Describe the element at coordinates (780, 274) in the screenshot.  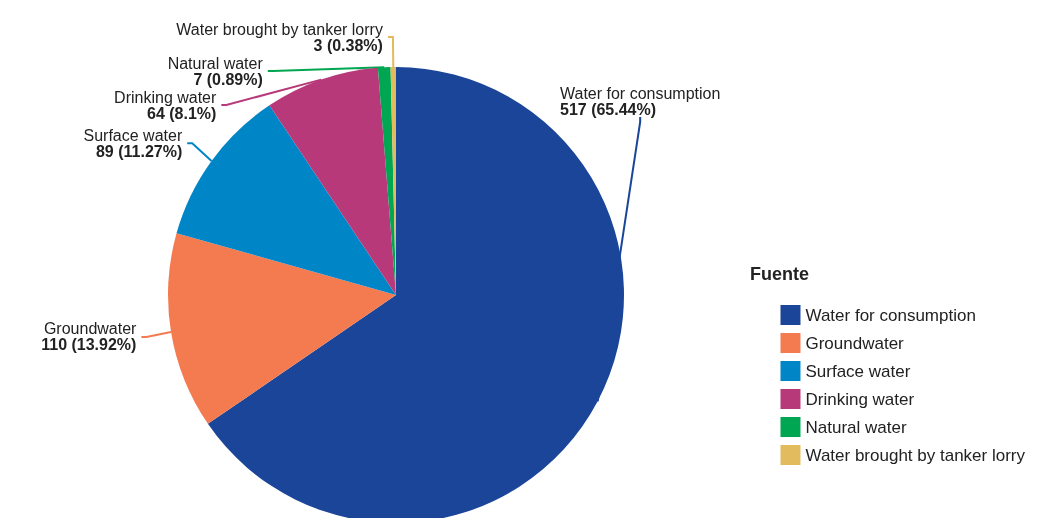
I see `legend-title: Fuente` at that location.